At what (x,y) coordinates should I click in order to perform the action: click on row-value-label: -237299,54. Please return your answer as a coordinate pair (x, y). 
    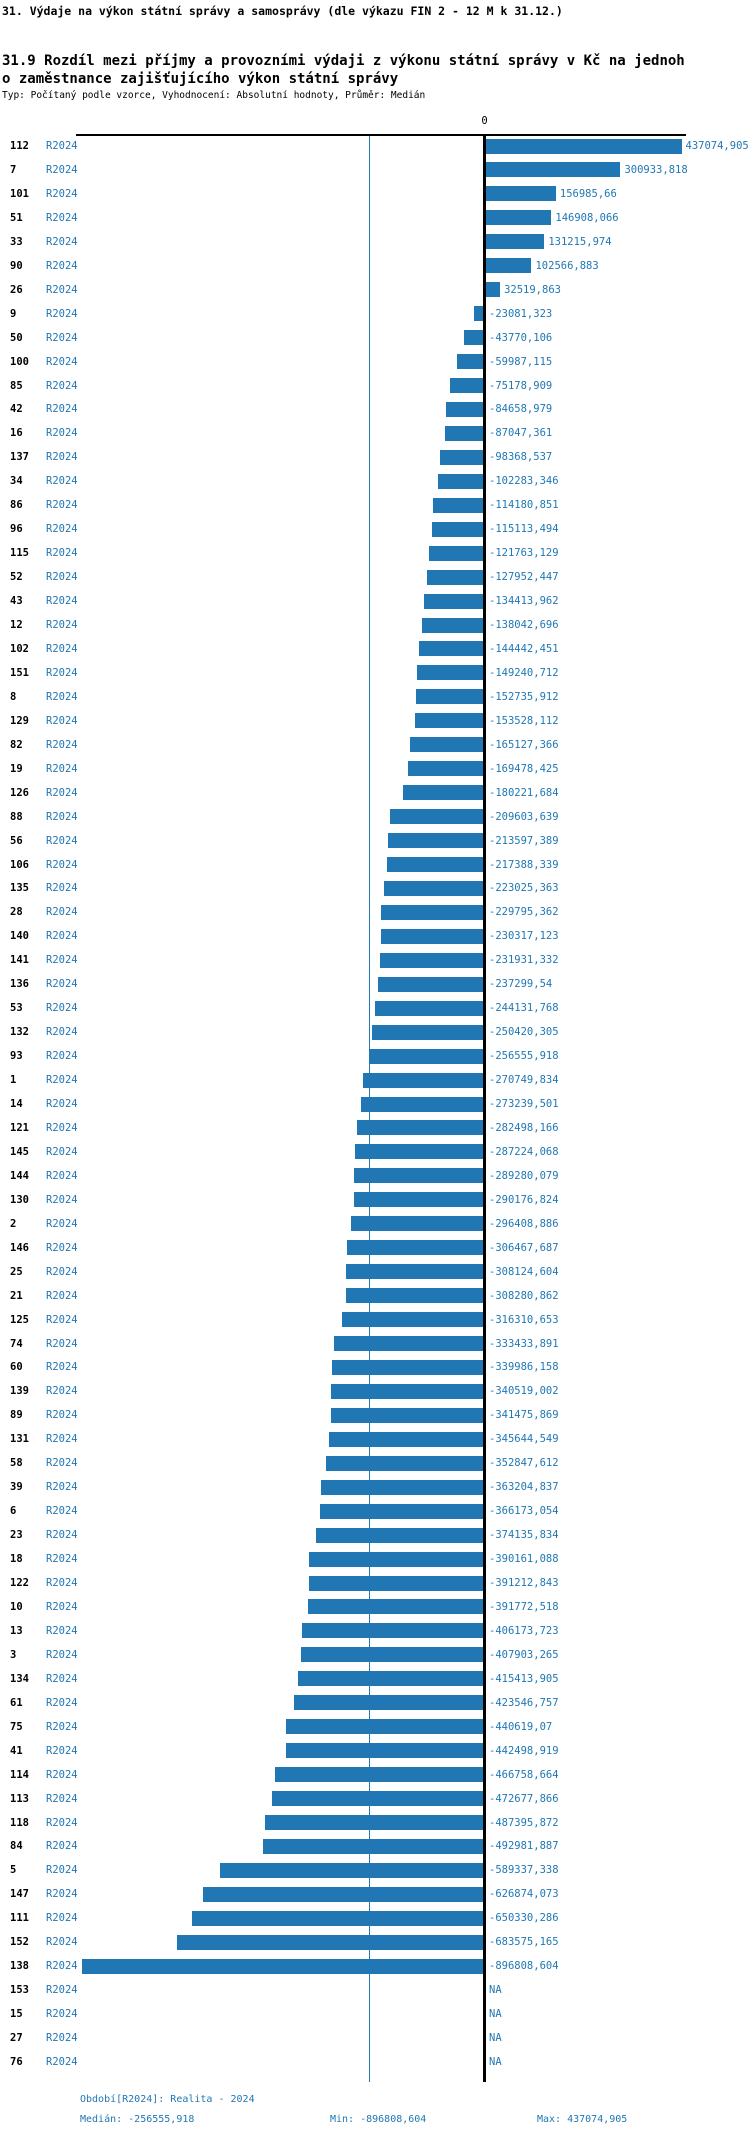
    Looking at the image, I should click on (521, 984).